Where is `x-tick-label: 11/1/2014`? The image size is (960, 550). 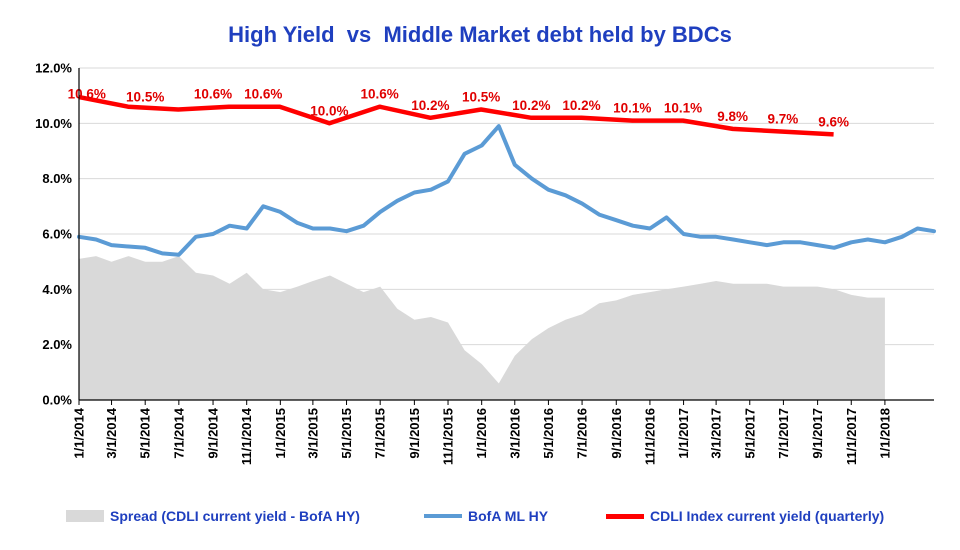 x-tick-label: 11/1/2014 is located at coordinates (246, 436).